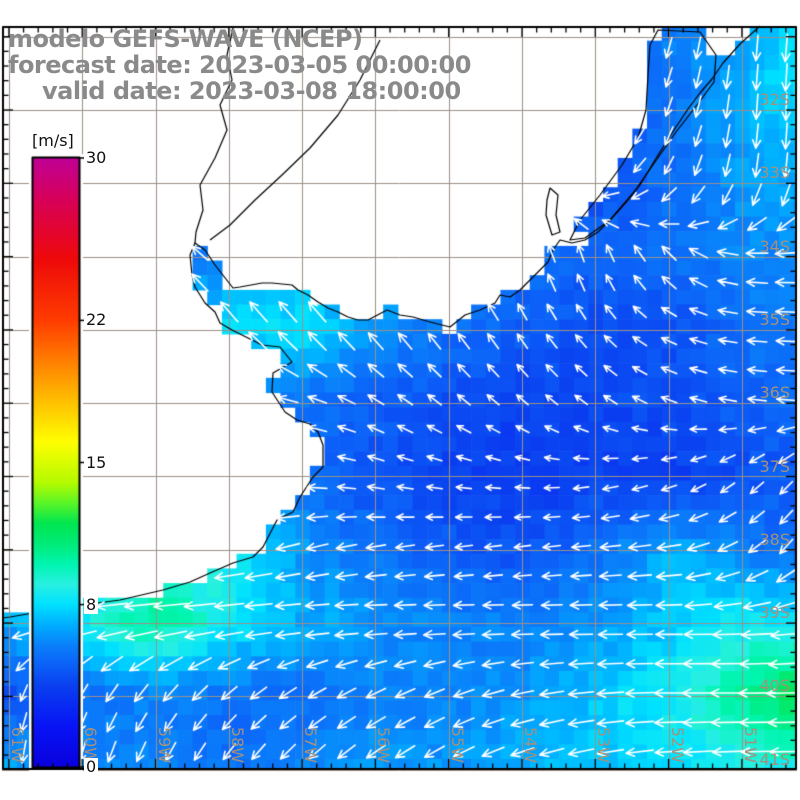 This screenshot has height=800, width=800. What do you see at coordinates (91, 604) in the screenshot?
I see `colorbar-tick-label: 8` at bounding box center [91, 604].